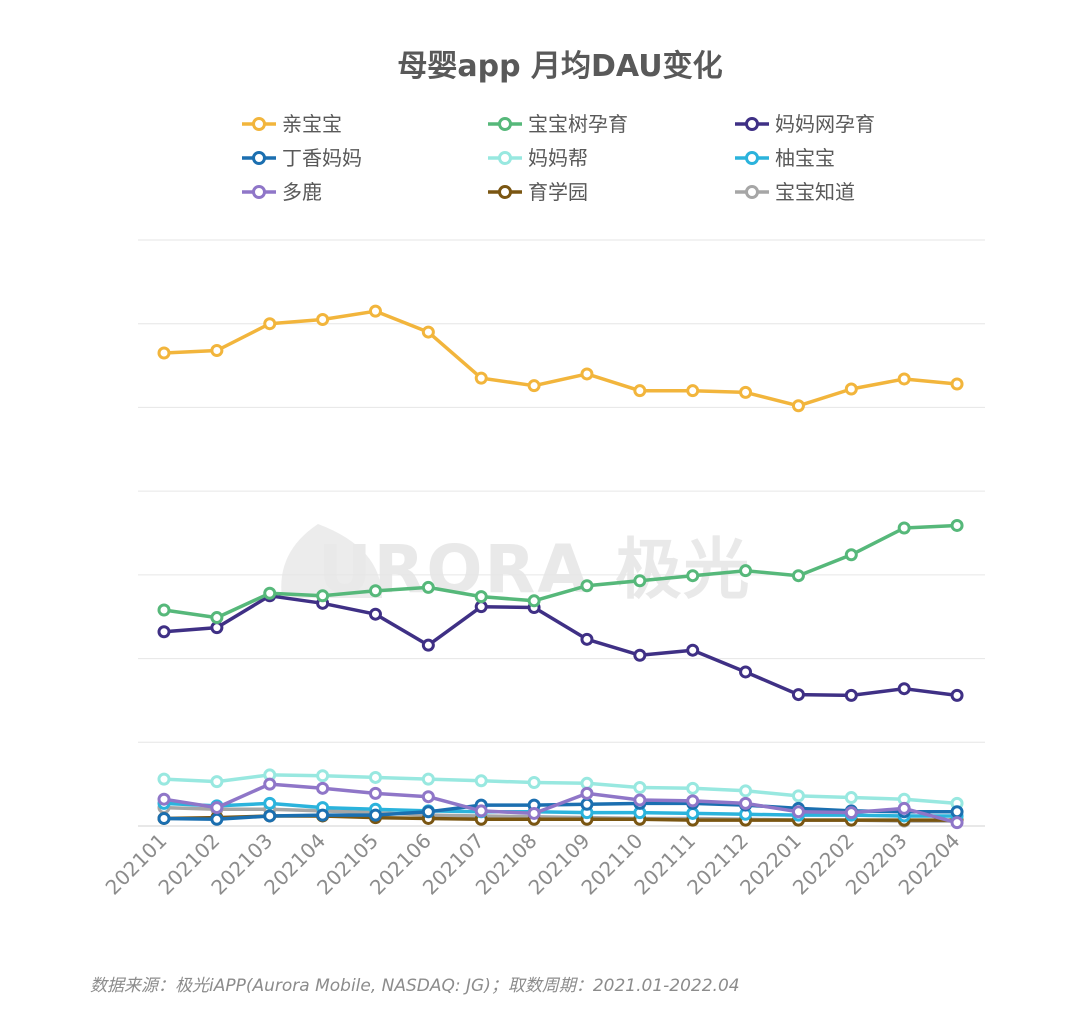 This screenshot has height=1014, width=1080. I want to click on legend-label: 妈妈网孕育, so click(825, 124).